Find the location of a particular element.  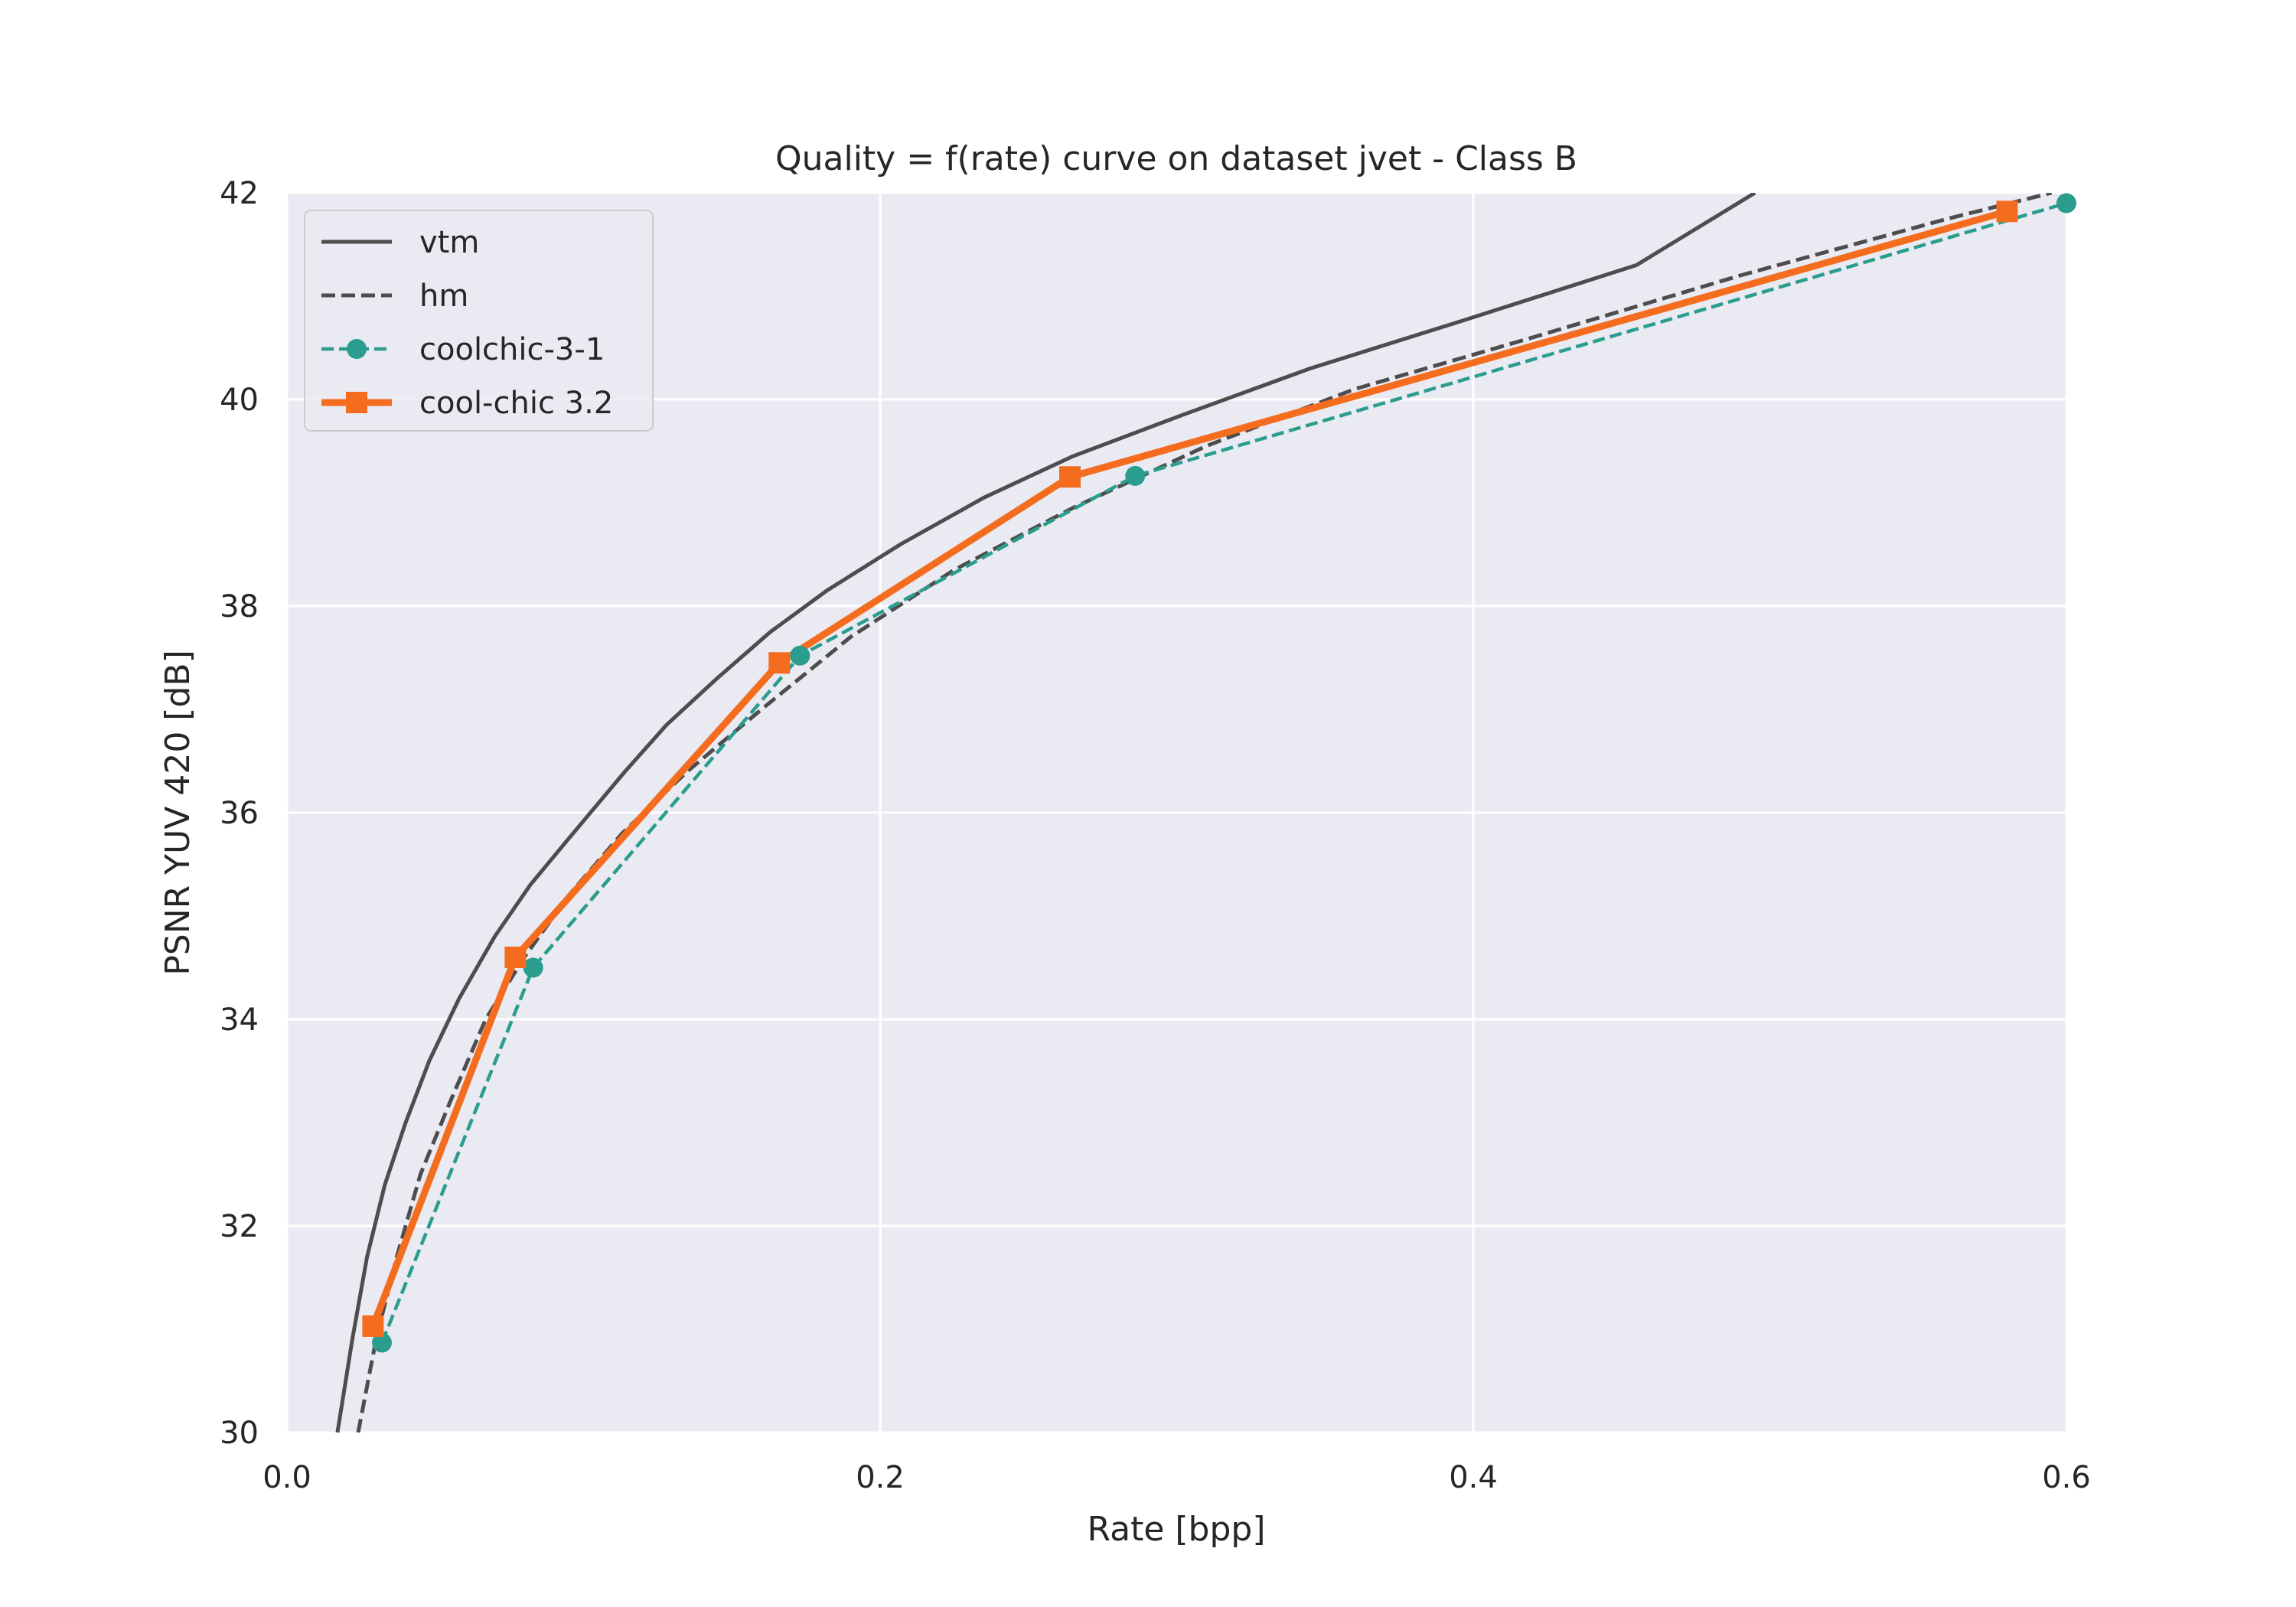

legend-item-cool-chic-3-2: cool-chic 3.2 is located at coordinates (467, 404).